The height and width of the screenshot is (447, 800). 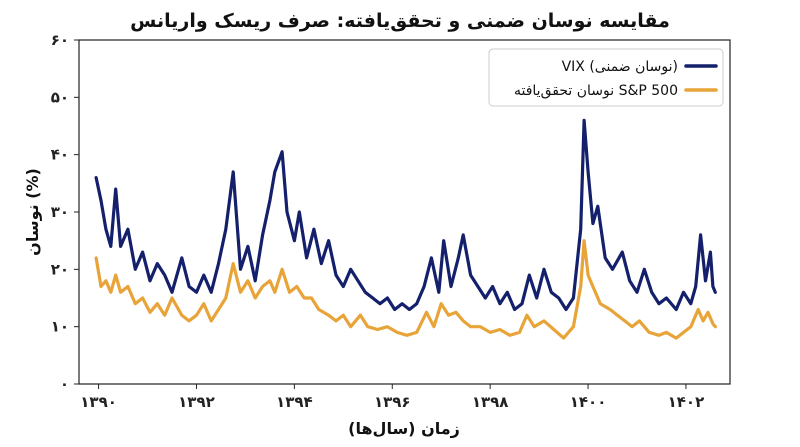 What do you see at coordinates (392, 402) in the screenshot?
I see `x-tick-label: ۱۳۹۶` at bounding box center [392, 402].